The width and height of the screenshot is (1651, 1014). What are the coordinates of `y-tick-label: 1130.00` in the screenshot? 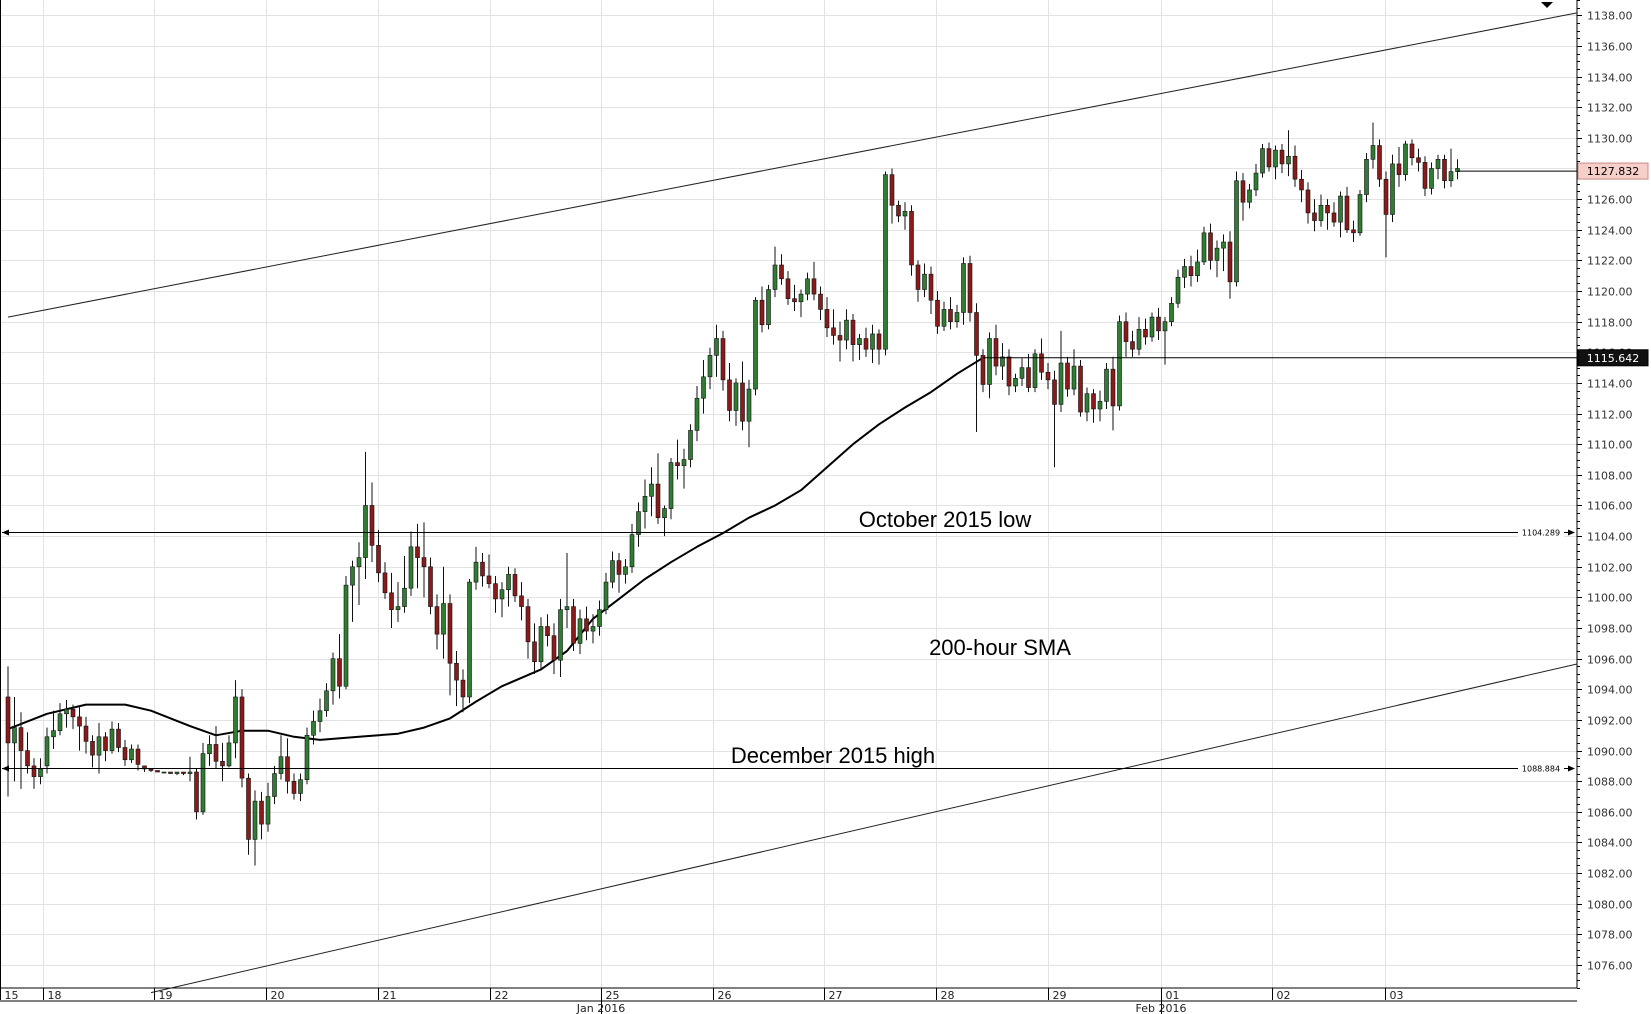 It's located at (1610, 139).